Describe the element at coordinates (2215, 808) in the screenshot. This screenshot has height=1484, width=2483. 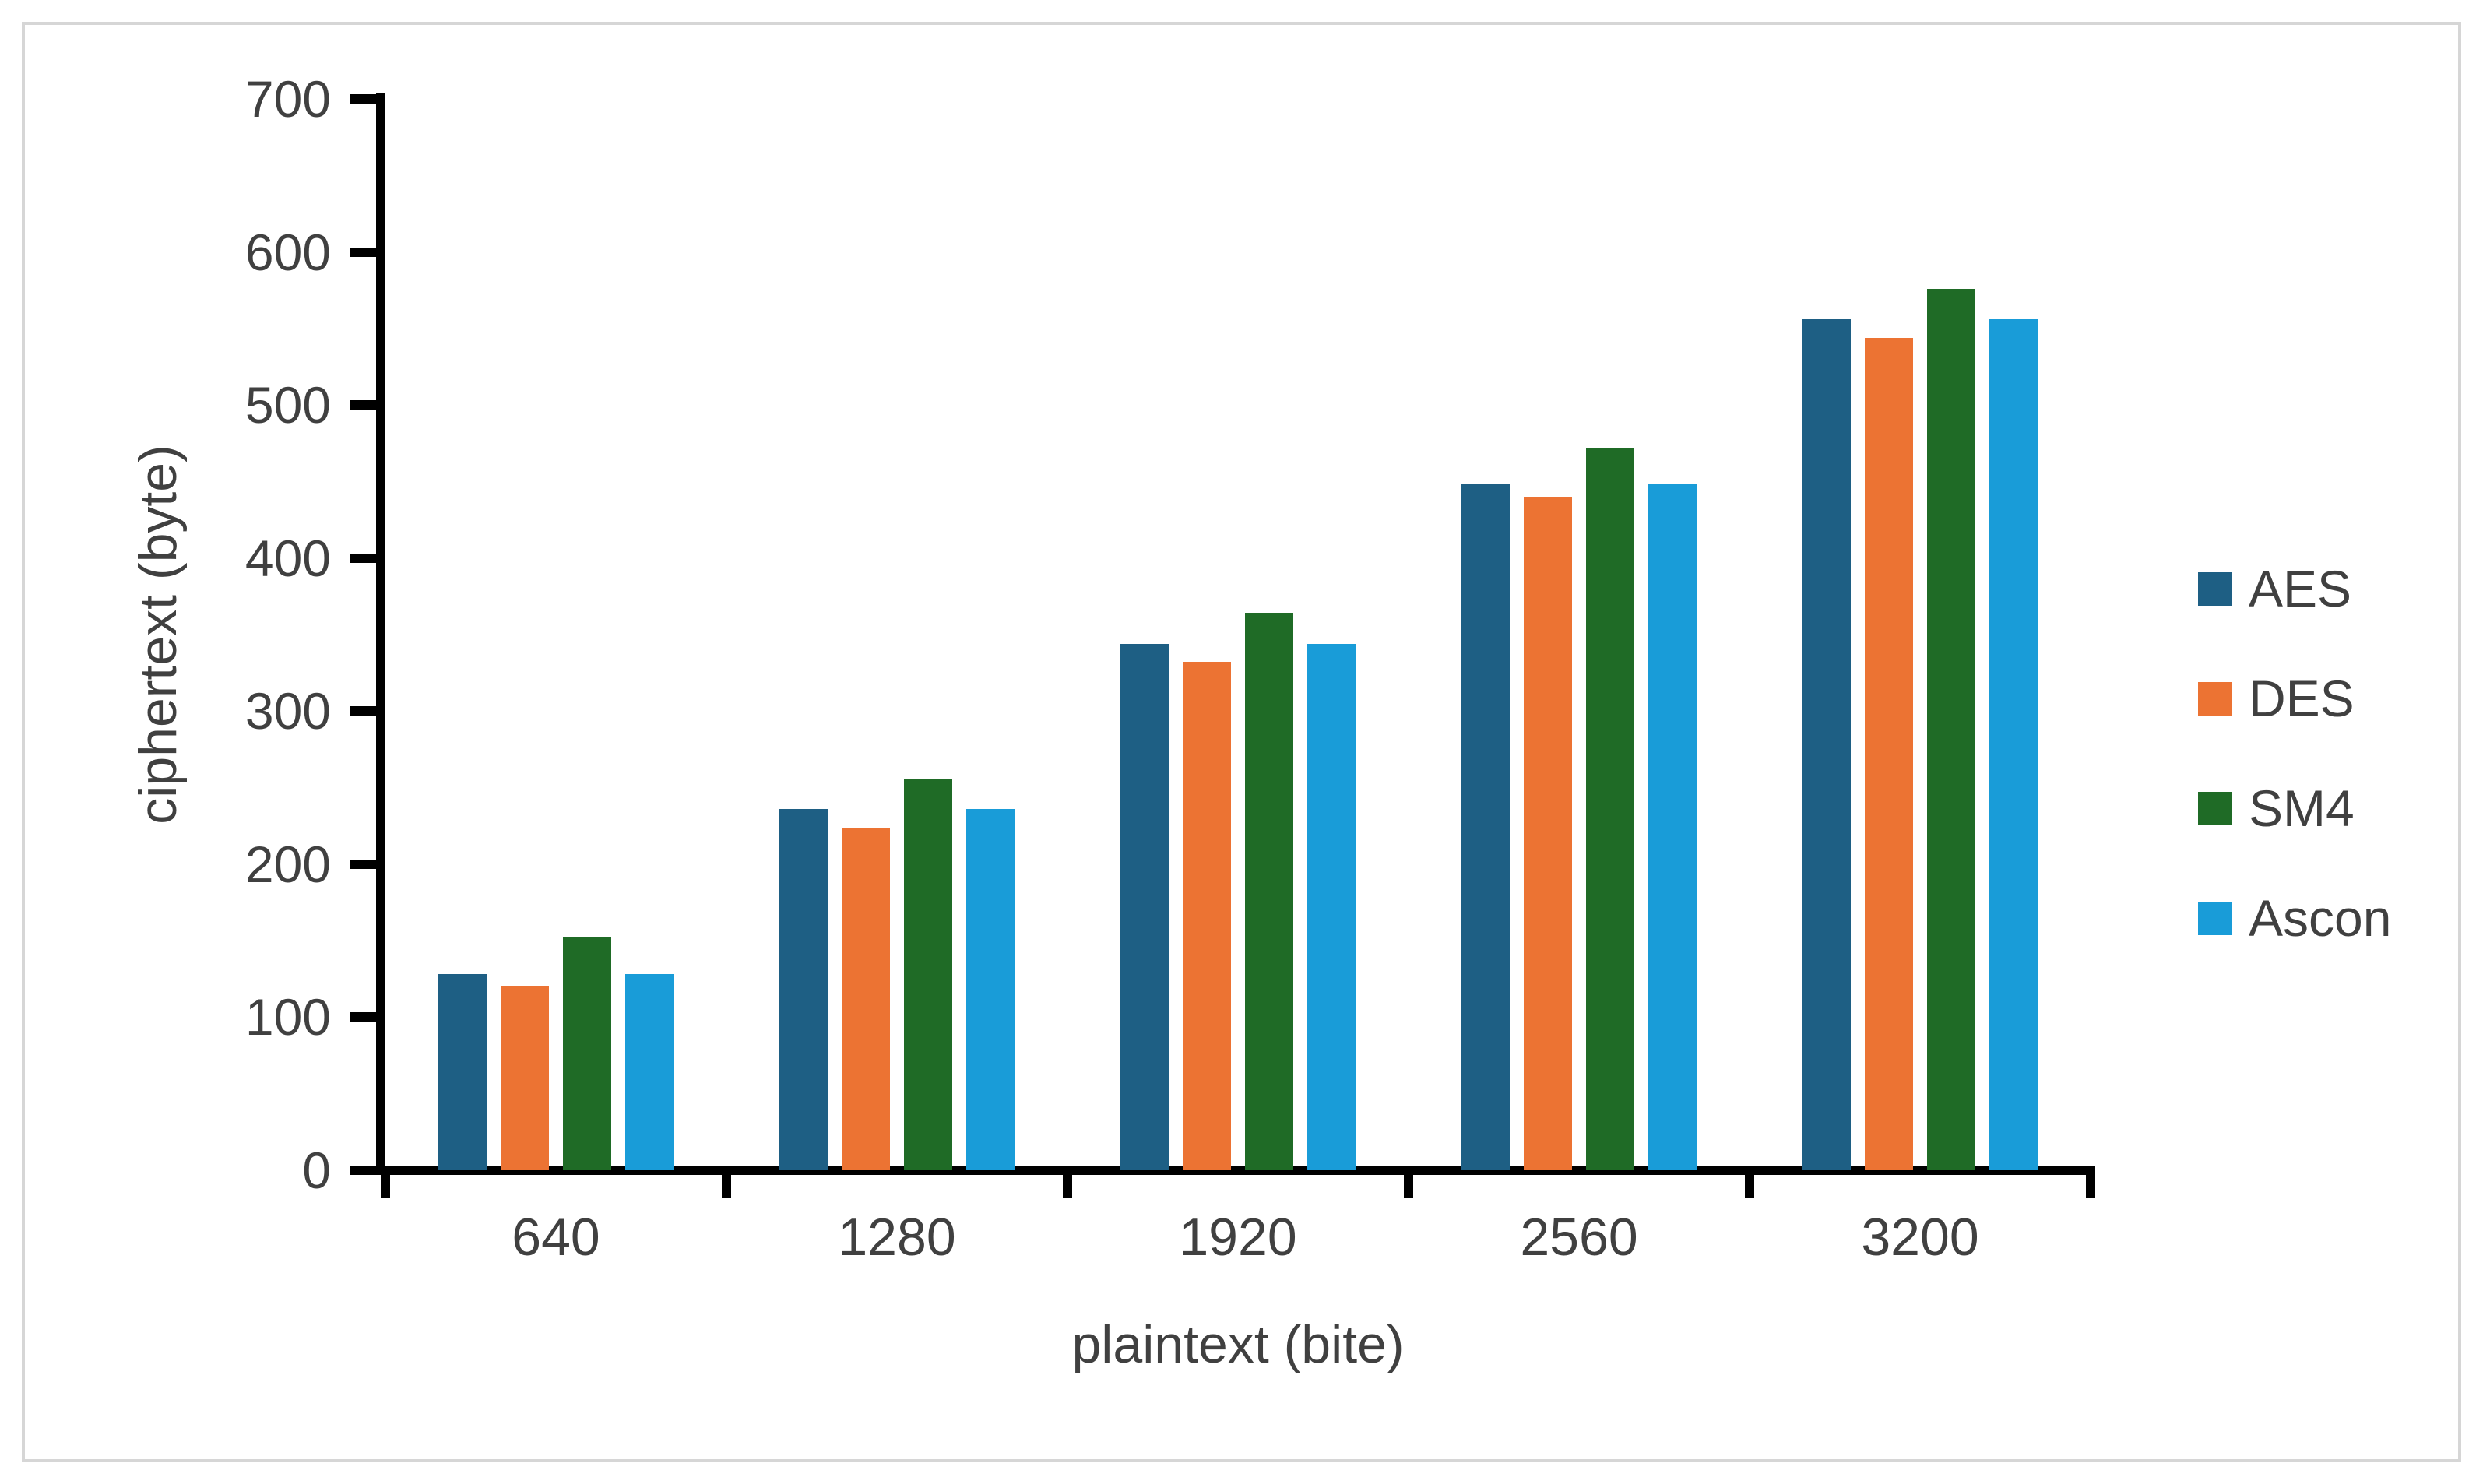
I see `legend-swatch-sm4` at that location.